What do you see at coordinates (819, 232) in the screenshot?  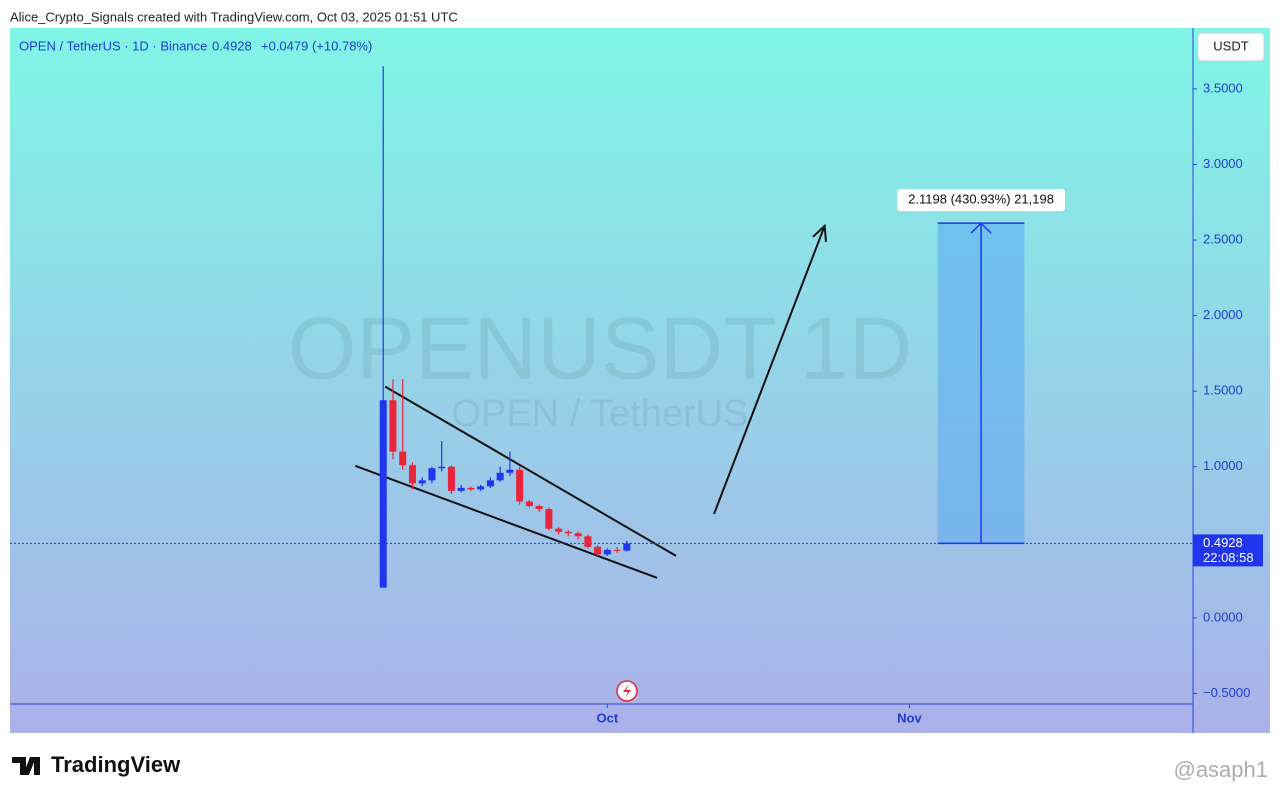 I see `arrowhead` at bounding box center [819, 232].